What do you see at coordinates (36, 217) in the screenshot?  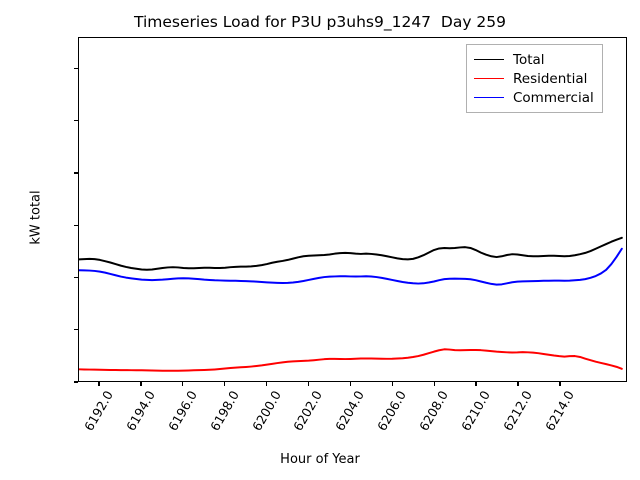 I see `y-axis-label: kW total` at bounding box center [36, 217].